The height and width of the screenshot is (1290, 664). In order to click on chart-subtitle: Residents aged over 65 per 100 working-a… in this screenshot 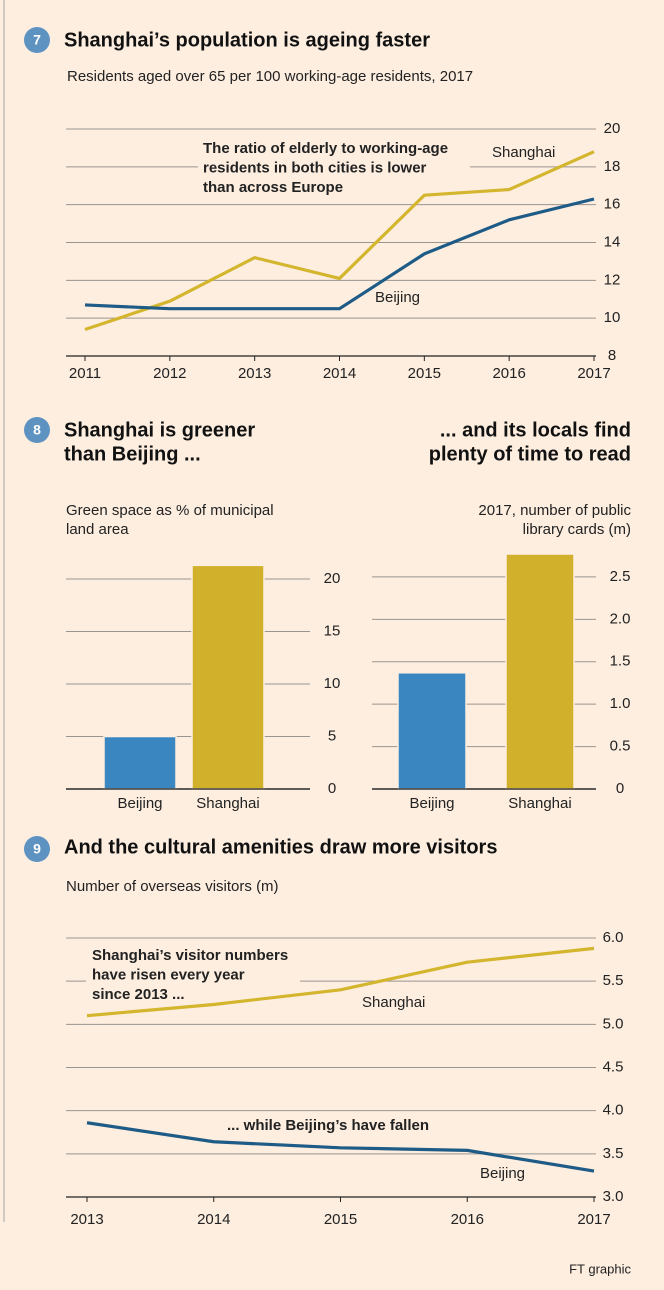, I will do `click(270, 76)`.